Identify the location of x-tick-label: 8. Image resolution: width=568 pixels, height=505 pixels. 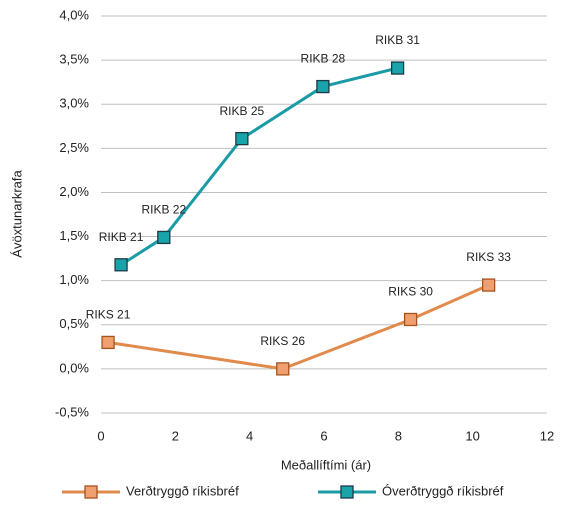
(398, 435).